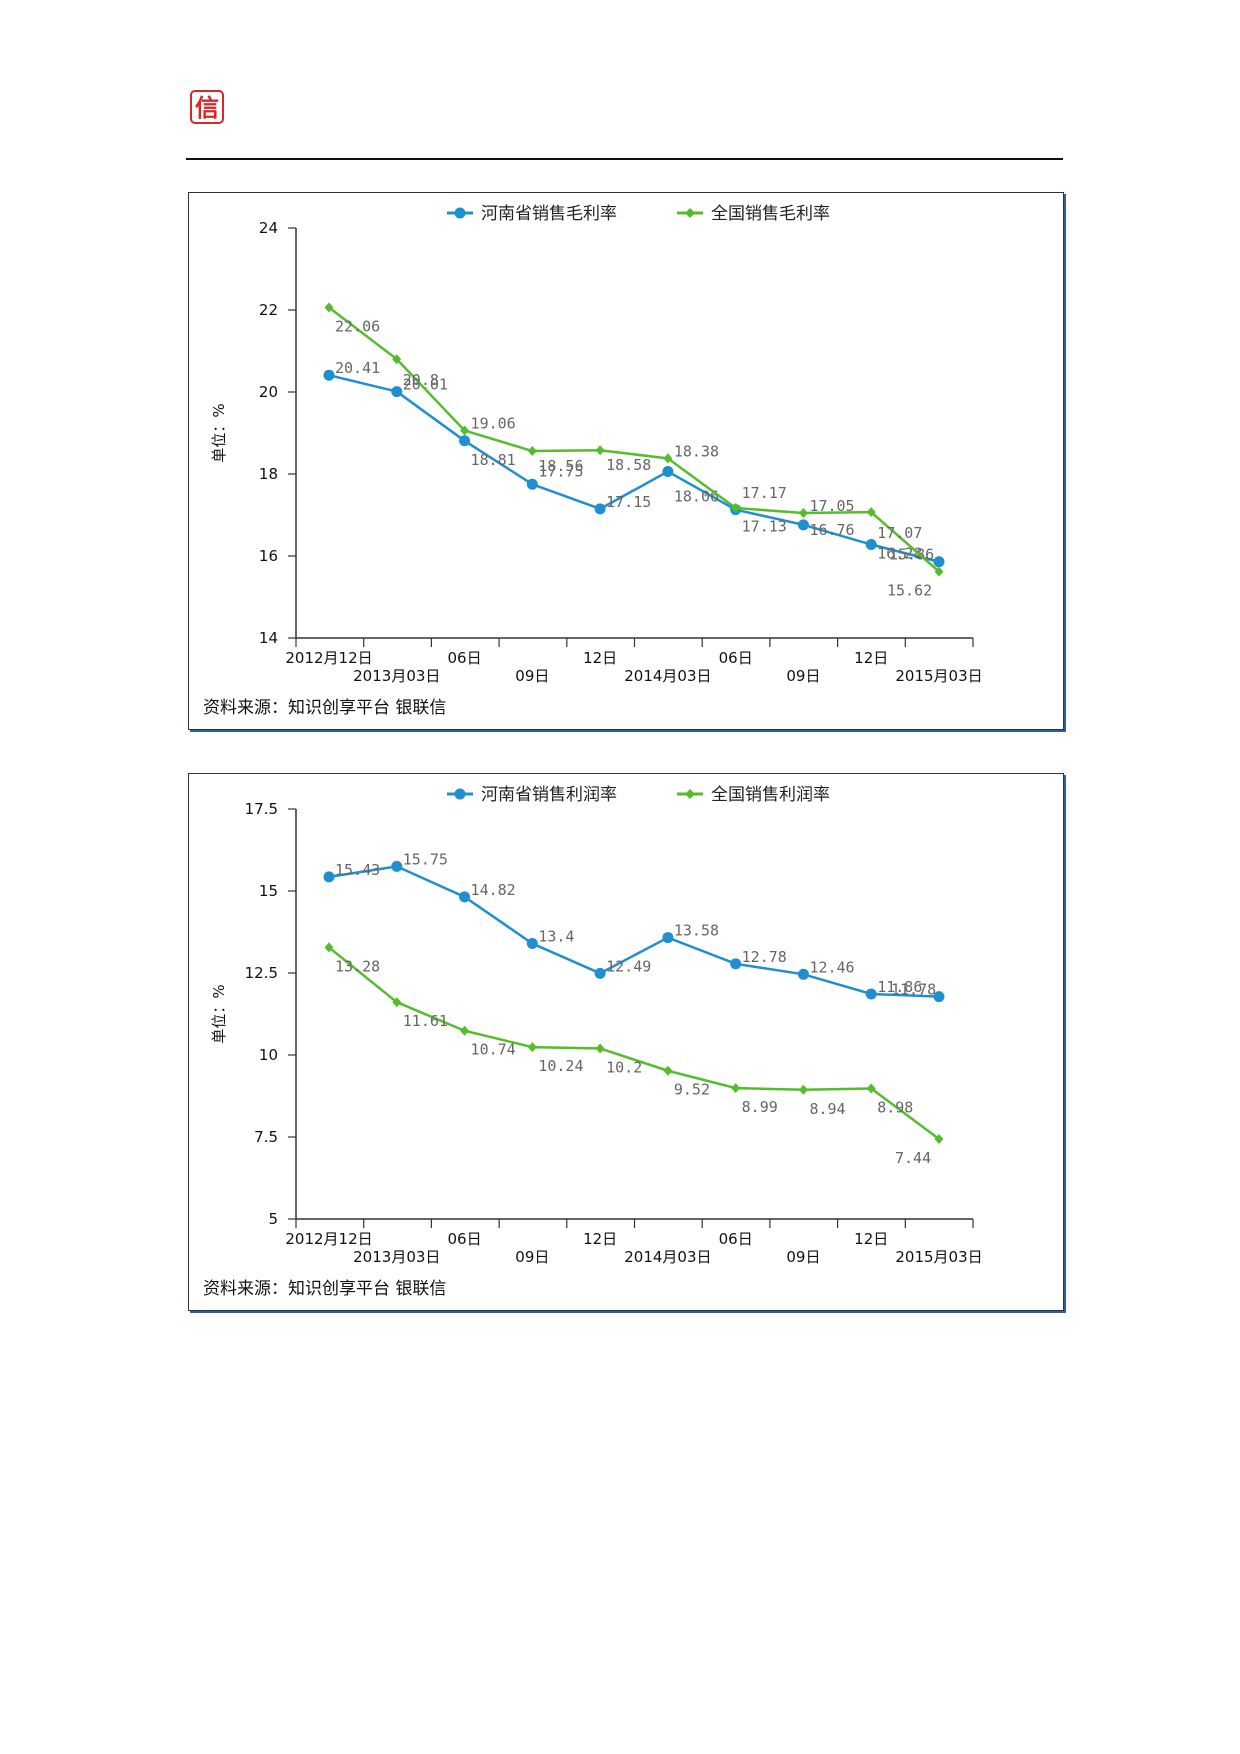 This screenshot has height=1754, width=1240. I want to click on data-label: 18.06, so click(696, 497).